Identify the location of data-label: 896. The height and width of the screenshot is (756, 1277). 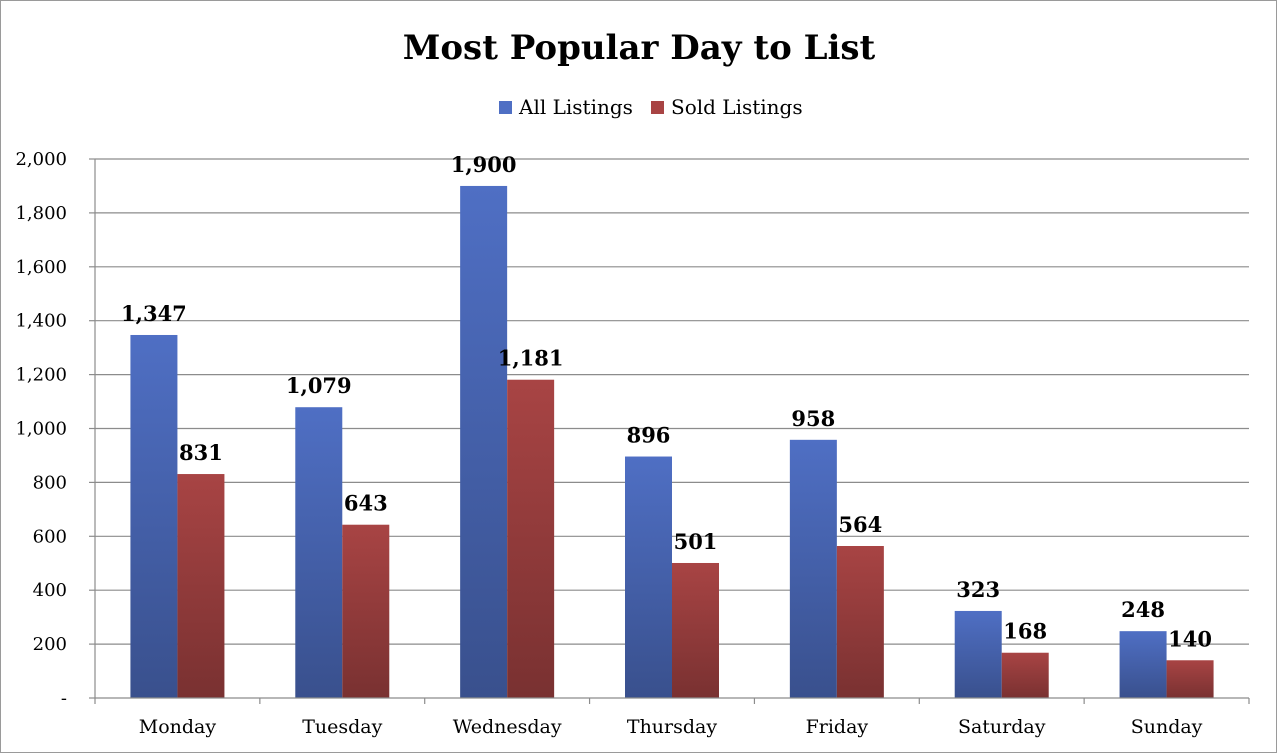
(649, 435).